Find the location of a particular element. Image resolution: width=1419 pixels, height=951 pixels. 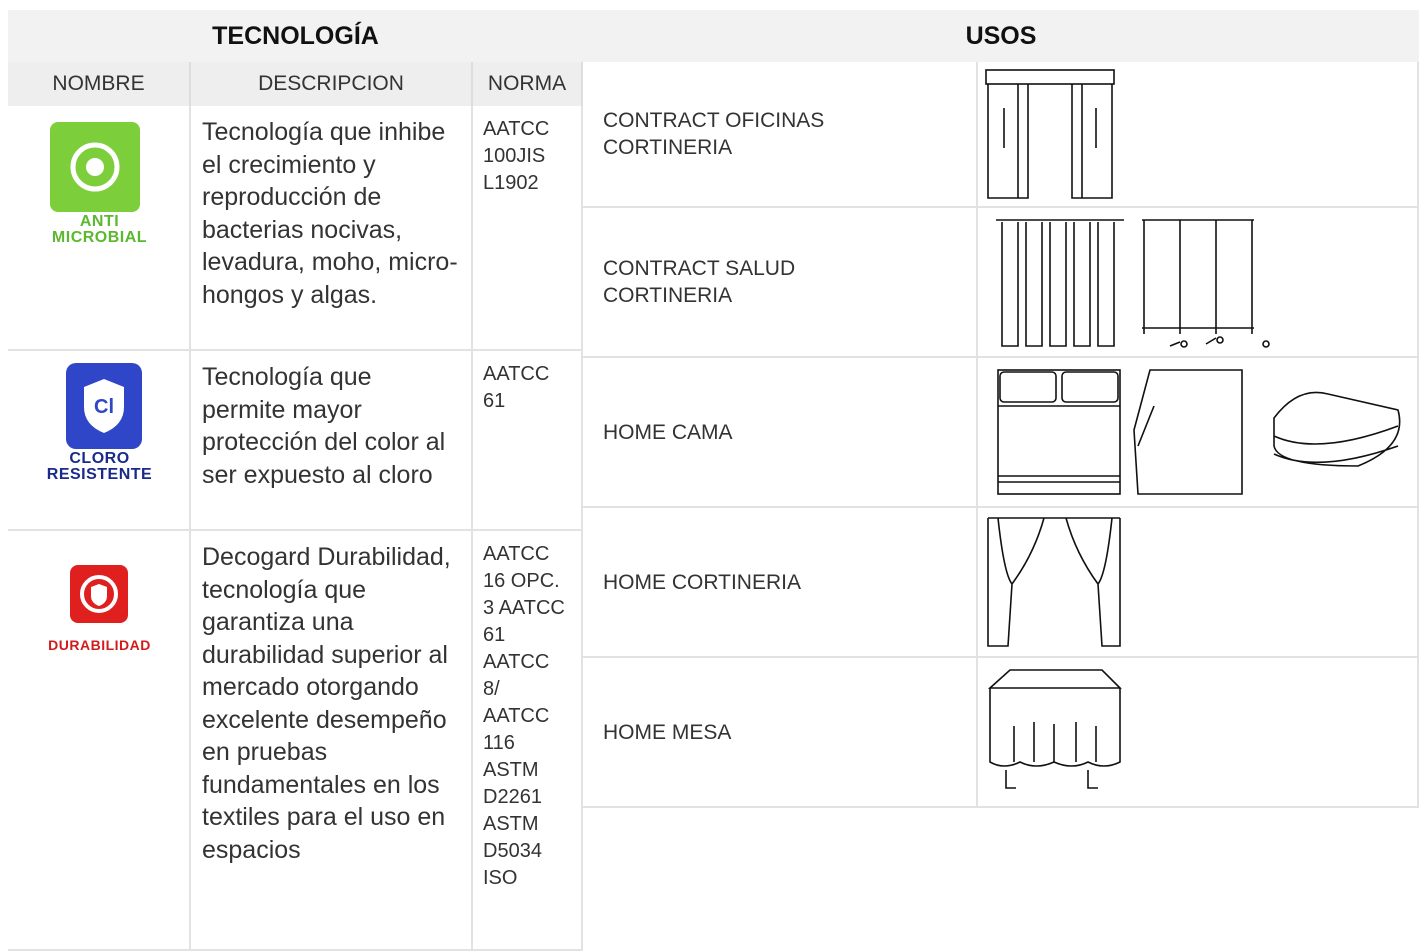

table-icon is located at coordinates (1054, 729).